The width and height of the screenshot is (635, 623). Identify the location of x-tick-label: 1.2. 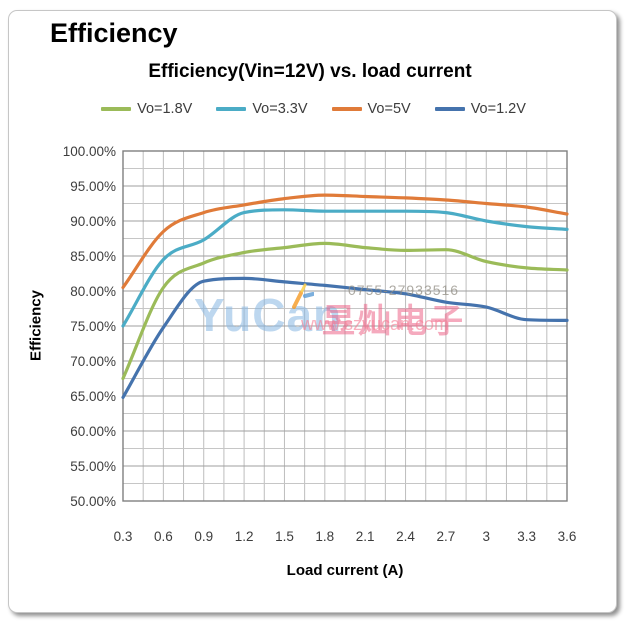
(244, 536).